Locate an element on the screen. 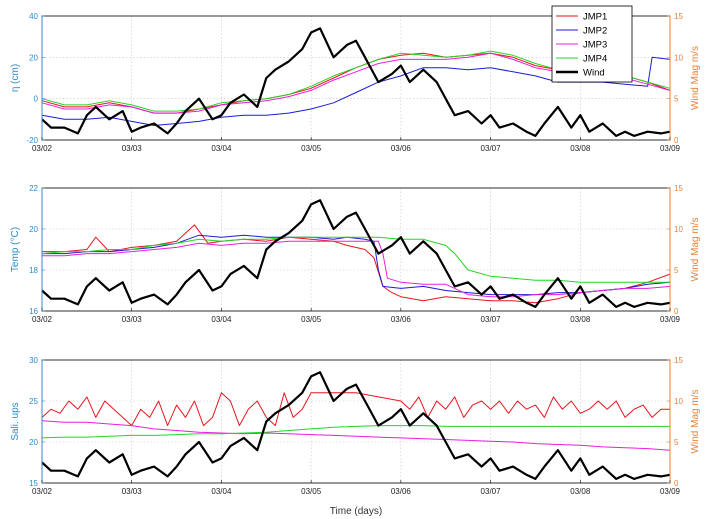  legend: JMP1 JMP2 JMP3 JMP4 Wind is located at coordinates (592, 44).